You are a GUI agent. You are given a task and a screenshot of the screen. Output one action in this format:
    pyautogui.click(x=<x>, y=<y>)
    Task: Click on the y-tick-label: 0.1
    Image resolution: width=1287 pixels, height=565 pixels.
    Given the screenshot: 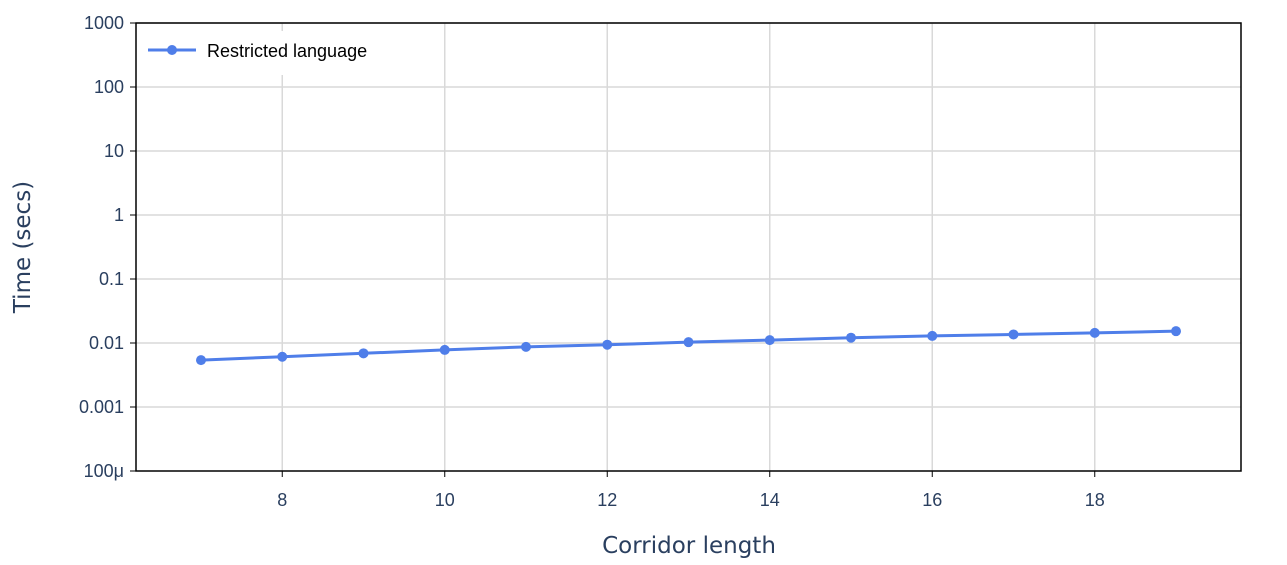 What is the action you would take?
    pyautogui.click(x=111, y=279)
    